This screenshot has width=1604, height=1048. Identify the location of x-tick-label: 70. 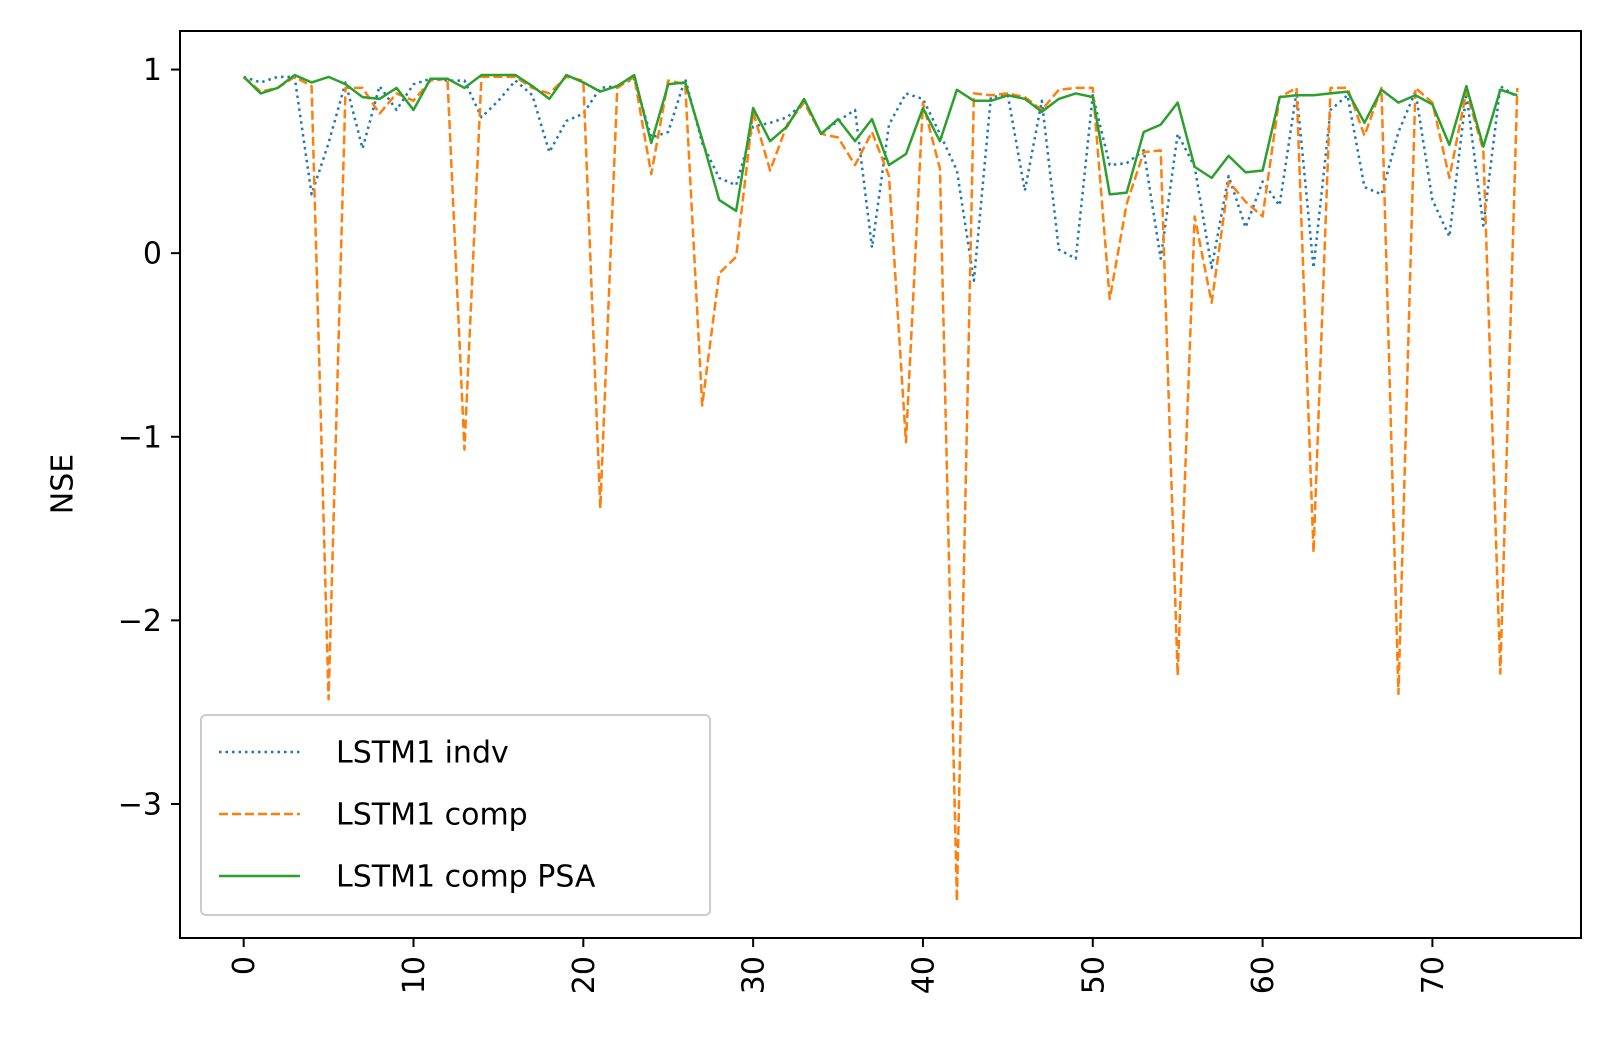
(1433, 975).